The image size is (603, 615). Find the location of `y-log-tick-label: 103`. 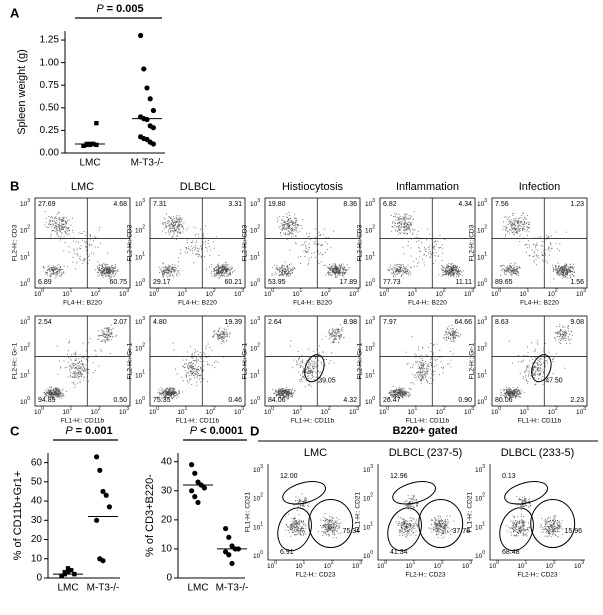

y-log-tick-label: 103 is located at coordinates (255, 320).